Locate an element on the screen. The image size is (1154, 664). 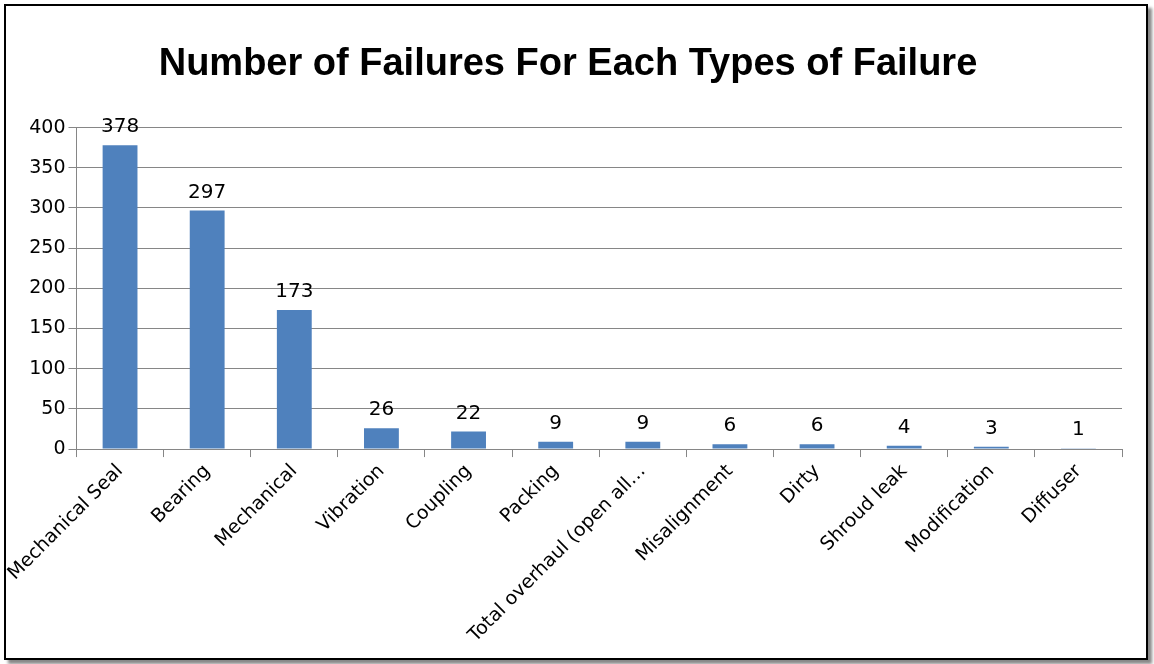
y-tick-label: 250 is located at coordinates (47, 246).